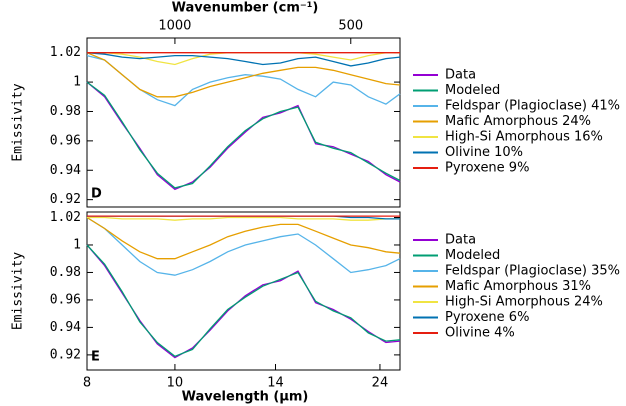 This screenshot has height=406, width=626. I want to click on panel-label: D, so click(96, 194).